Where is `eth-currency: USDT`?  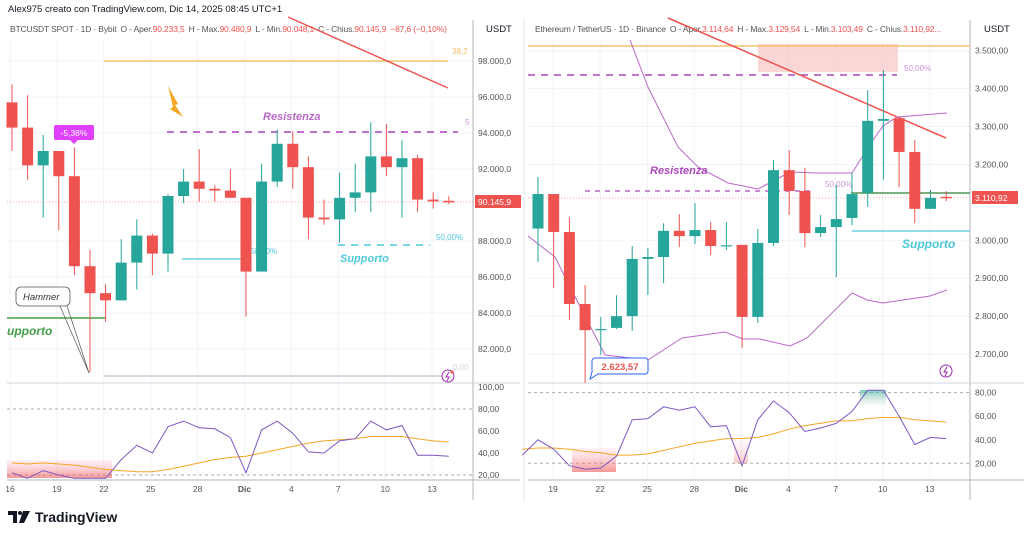
eth-currency: USDT is located at coordinates (996, 29).